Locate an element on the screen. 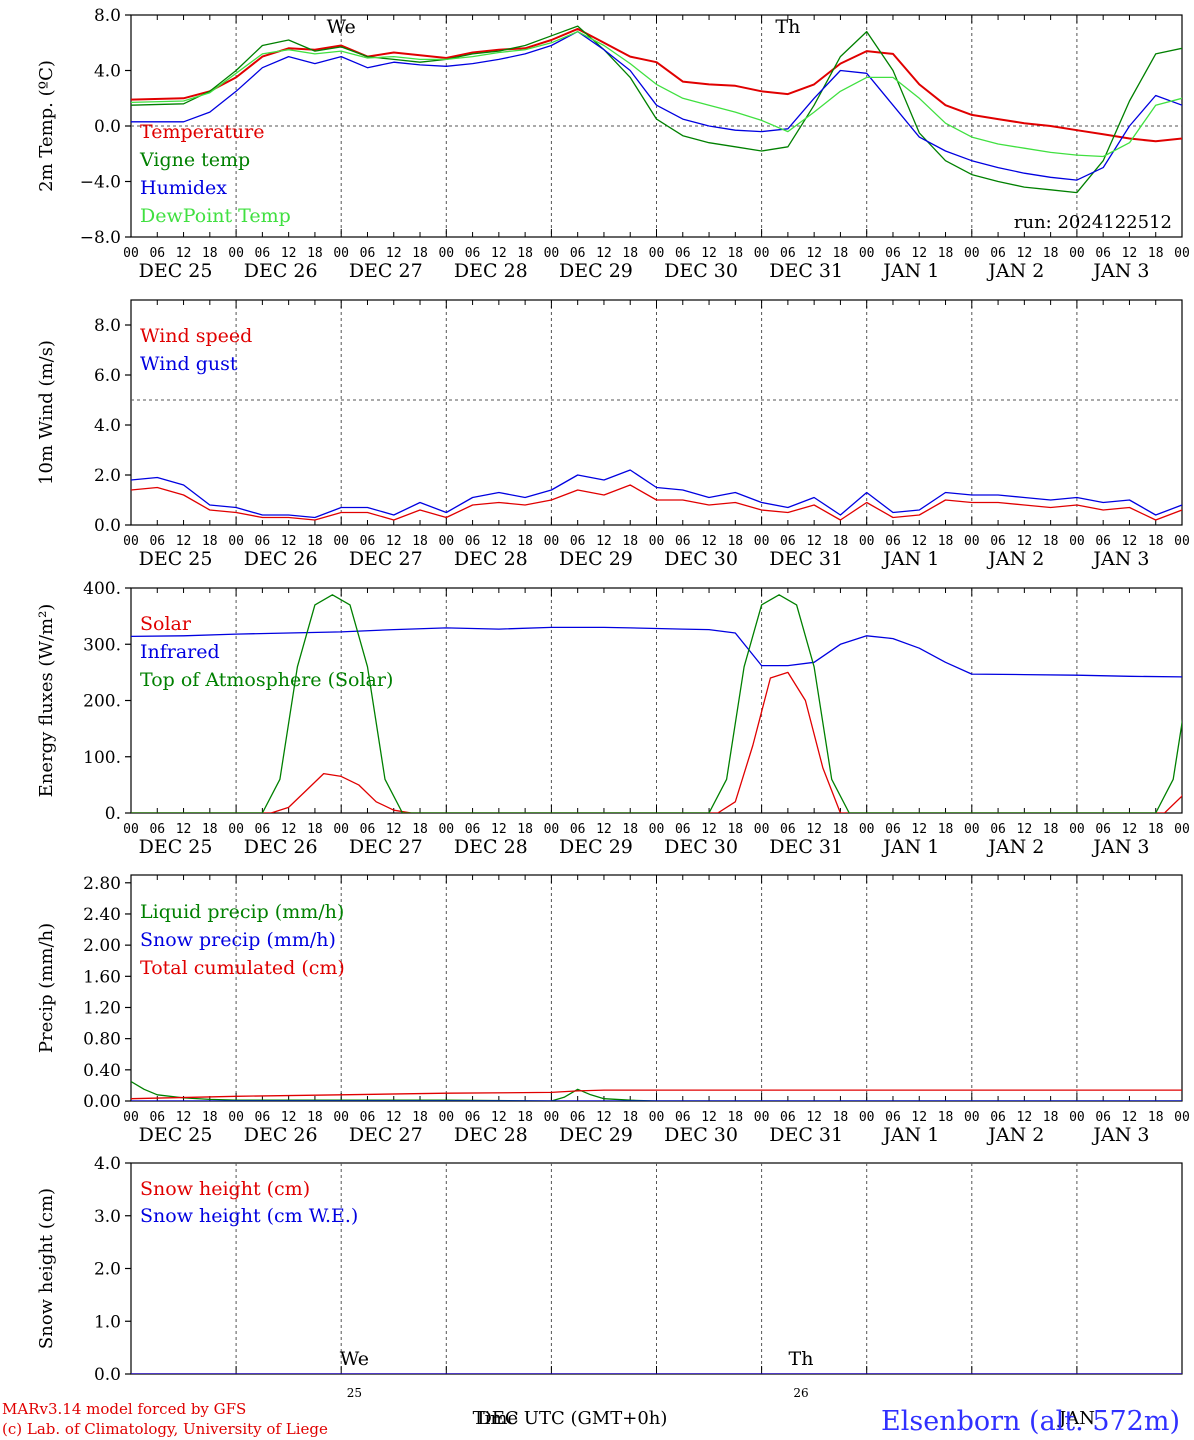 The height and width of the screenshot is (1440, 1194). y-tick-label: 4.0 is located at coordinates (107, 1164).